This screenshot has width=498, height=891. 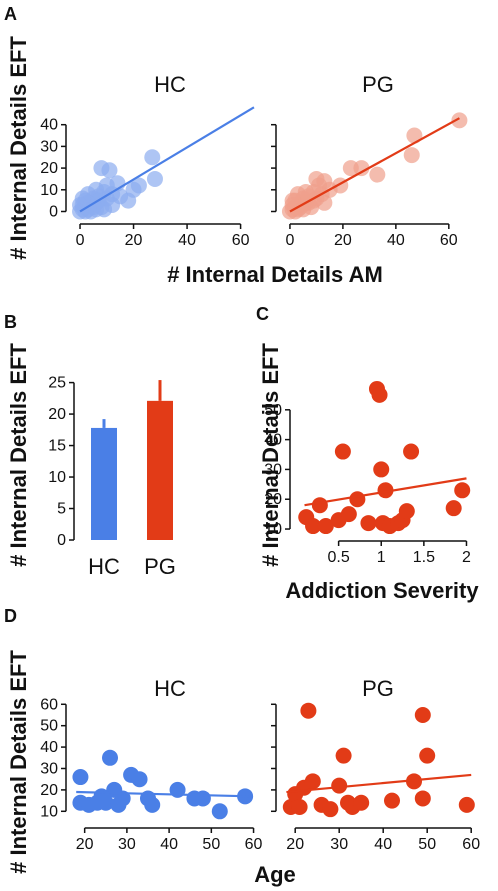 I want to click on b-y-tick-label: 15, so click(x=57, y=446).